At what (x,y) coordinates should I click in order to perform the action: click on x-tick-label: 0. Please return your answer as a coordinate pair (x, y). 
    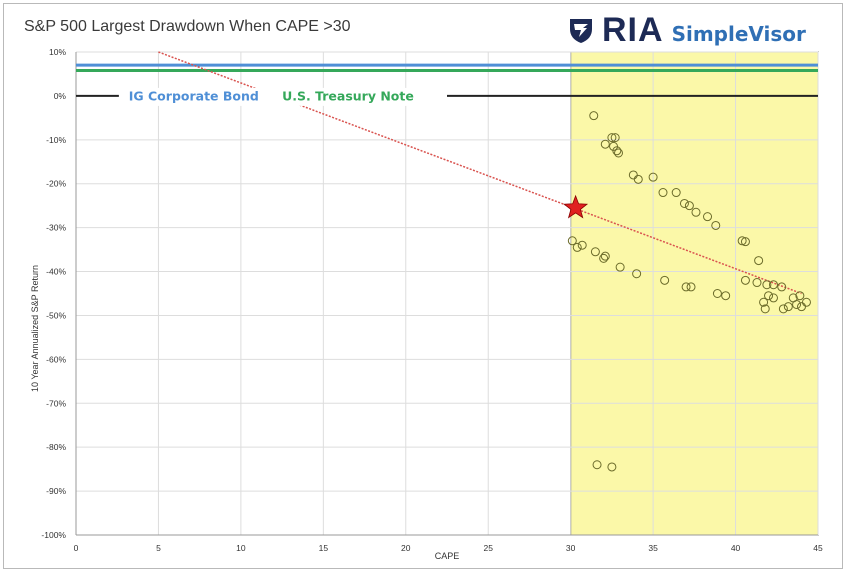
    Looking at the image, I should click on (76, 548).